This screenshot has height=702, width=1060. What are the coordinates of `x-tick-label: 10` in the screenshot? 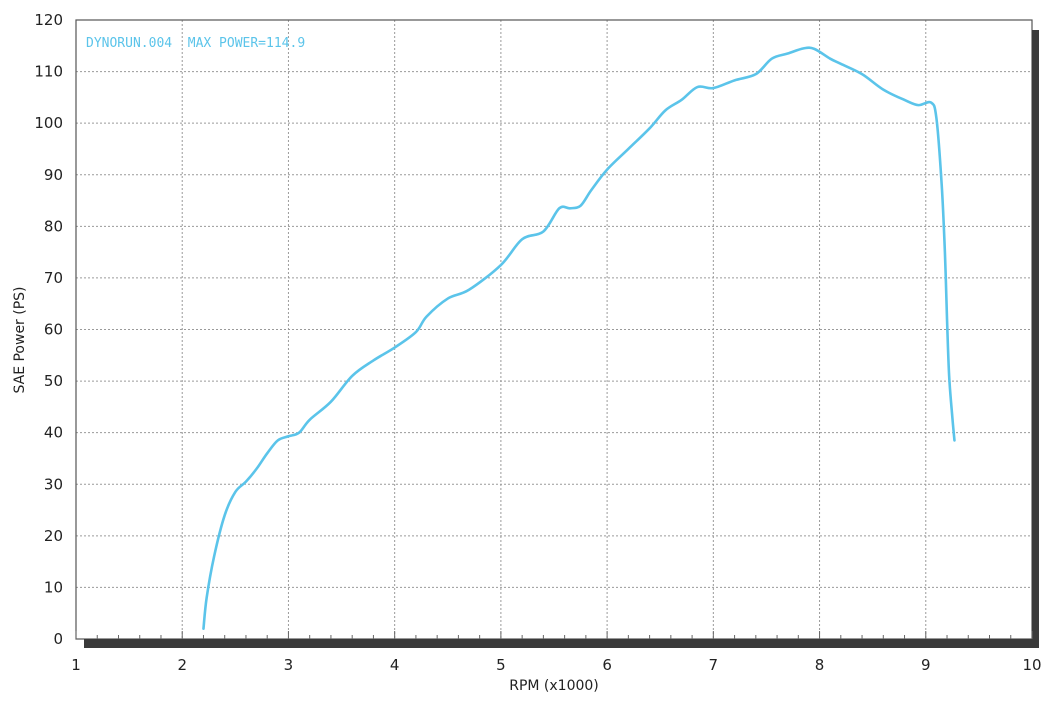 It's located at (1031, 665).